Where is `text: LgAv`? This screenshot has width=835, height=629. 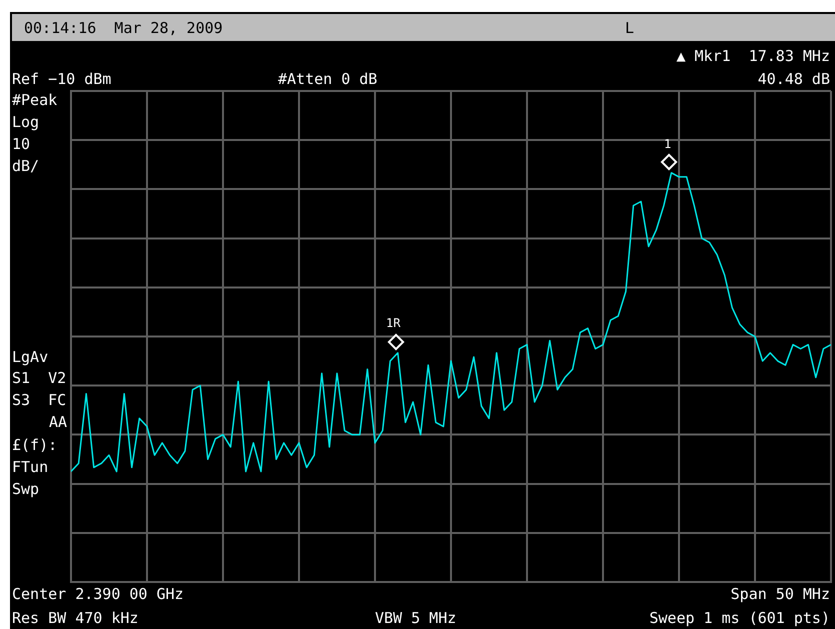 text: LgAv is located at coordinates (30, 357).